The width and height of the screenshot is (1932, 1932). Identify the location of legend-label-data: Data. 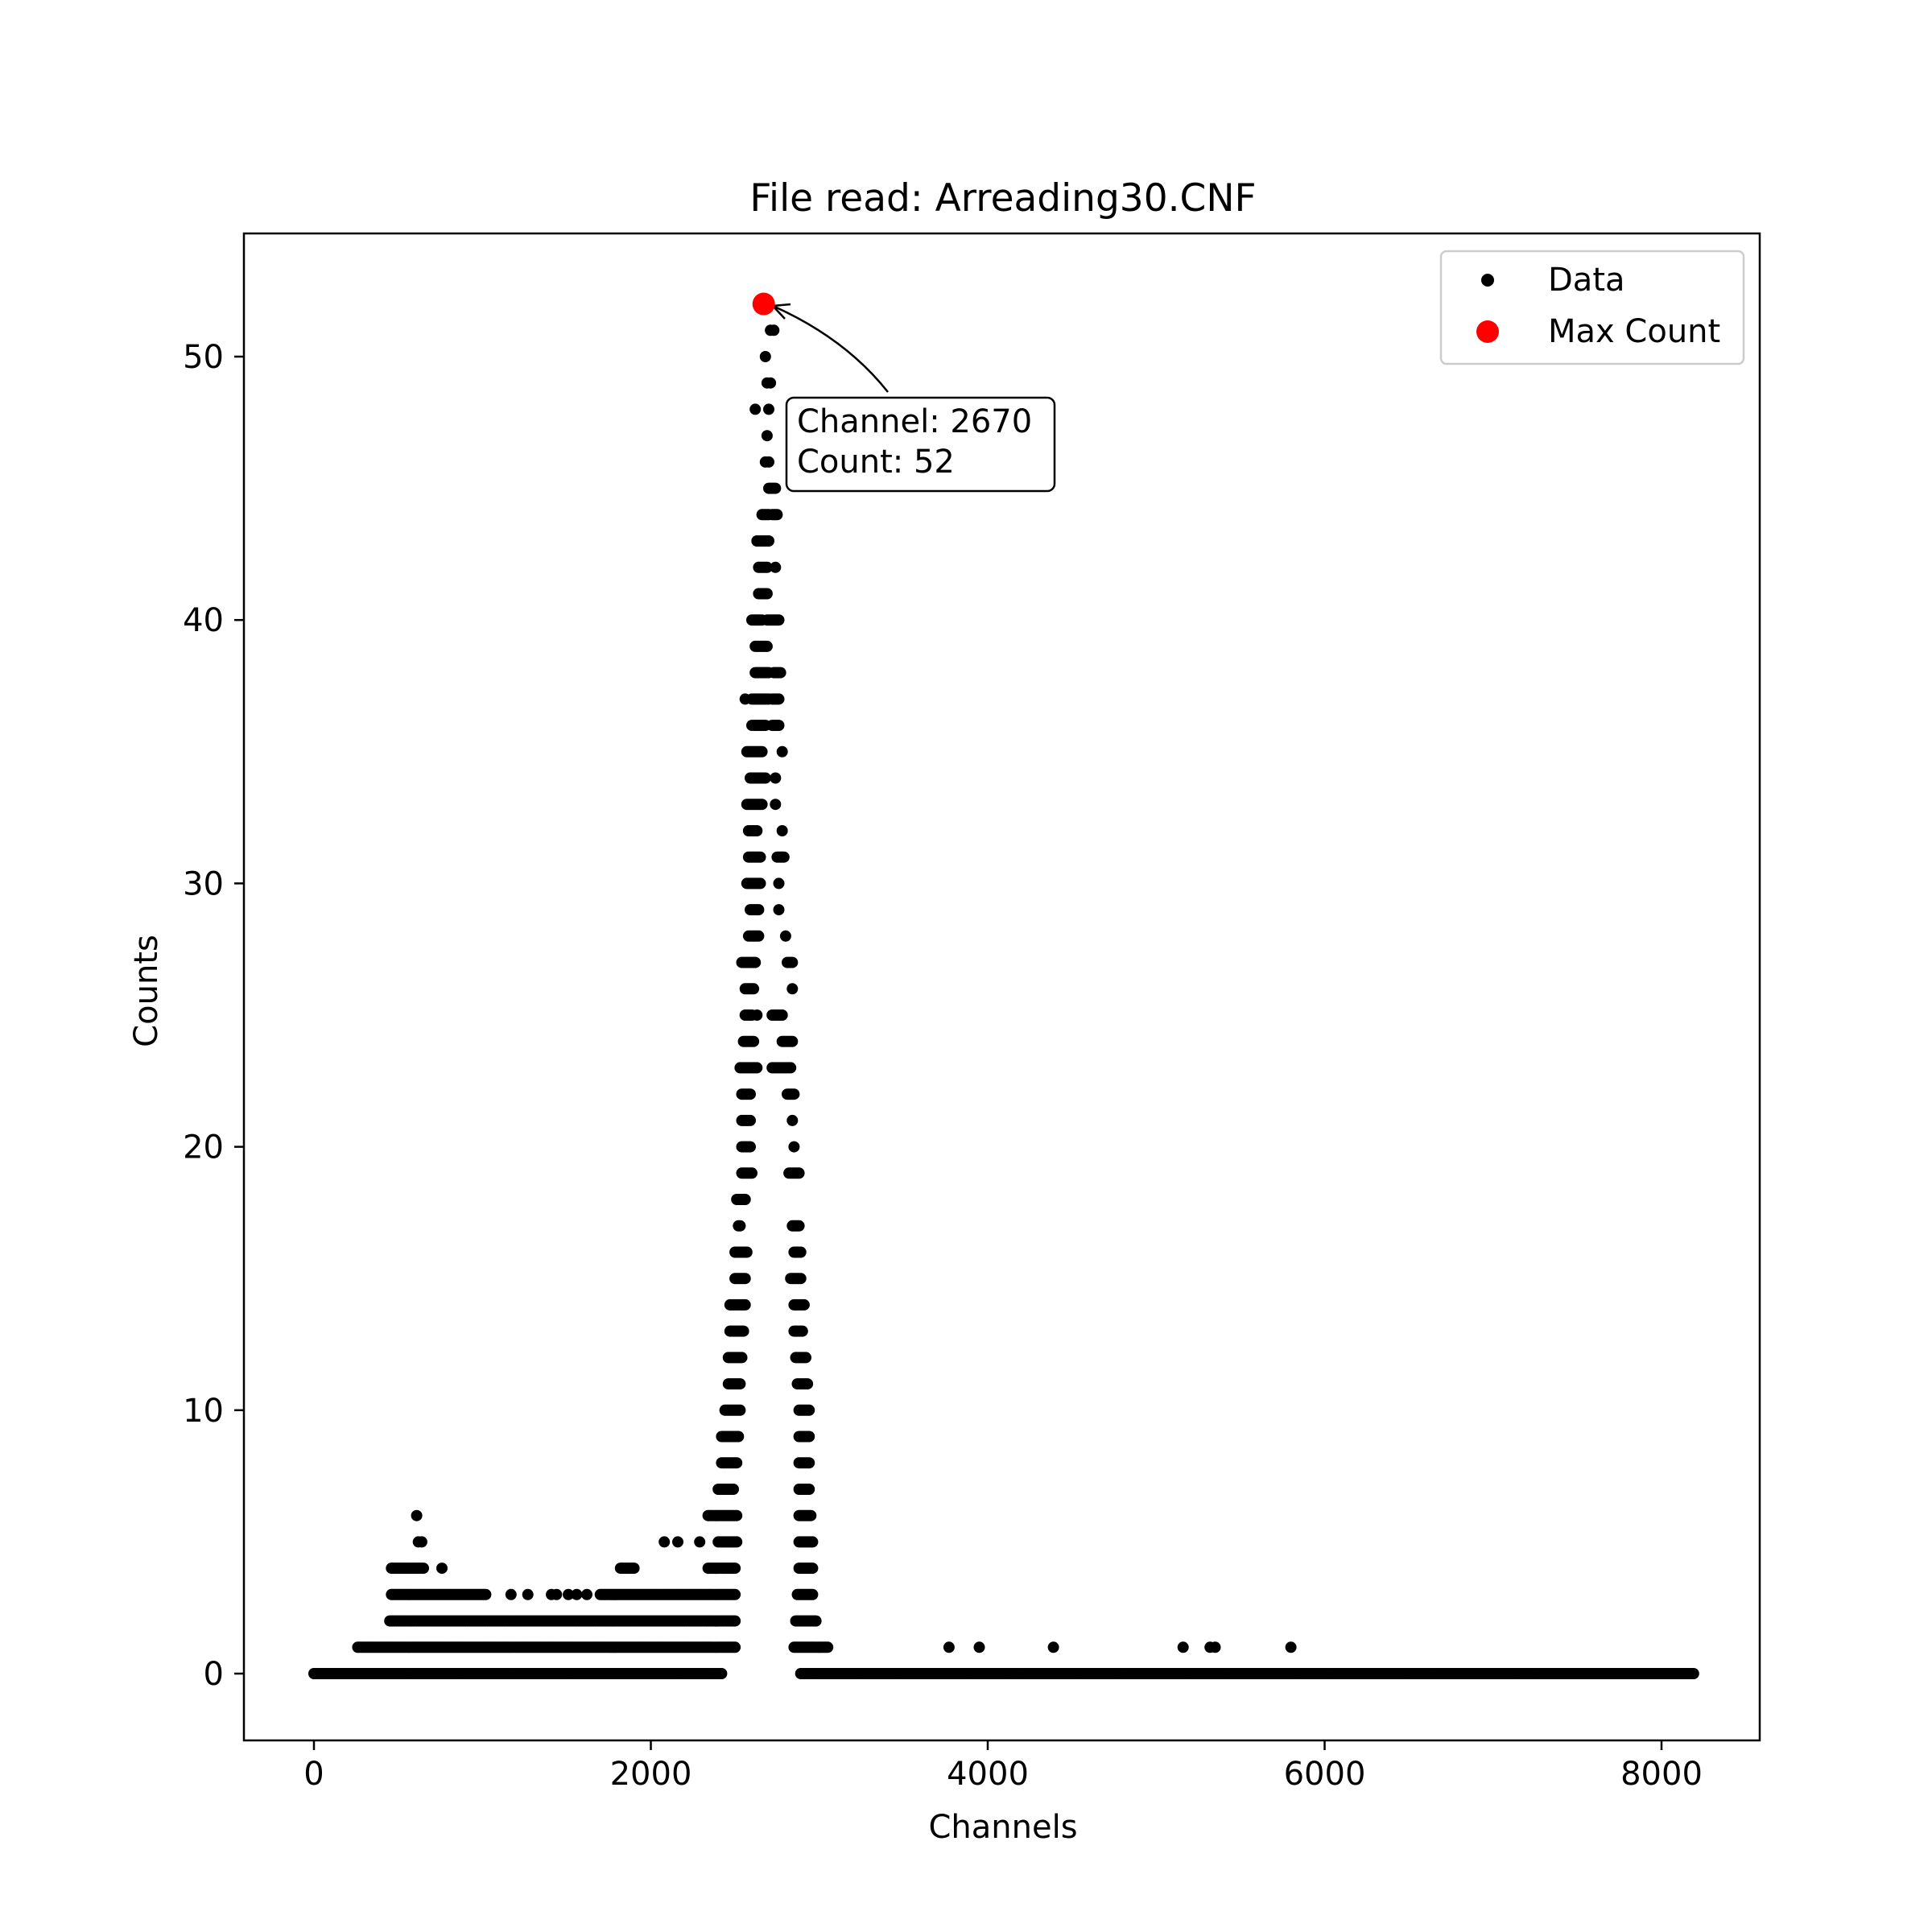
(1586, 280).